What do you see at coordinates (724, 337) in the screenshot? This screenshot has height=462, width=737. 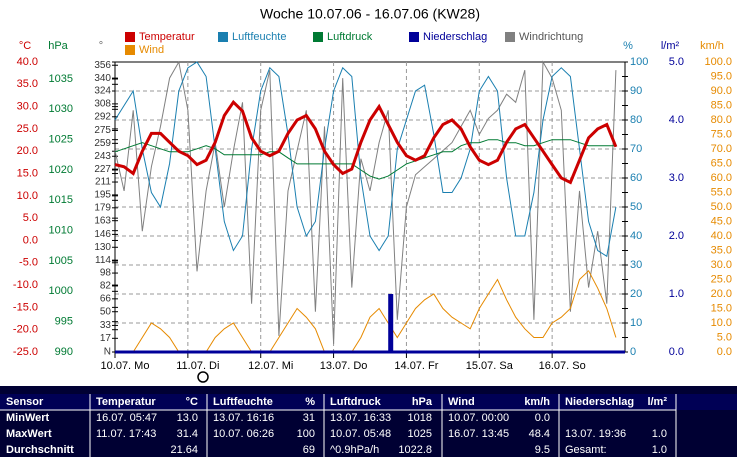 I see `y-tick-label: 5.0` at bounding box center [724, 337].